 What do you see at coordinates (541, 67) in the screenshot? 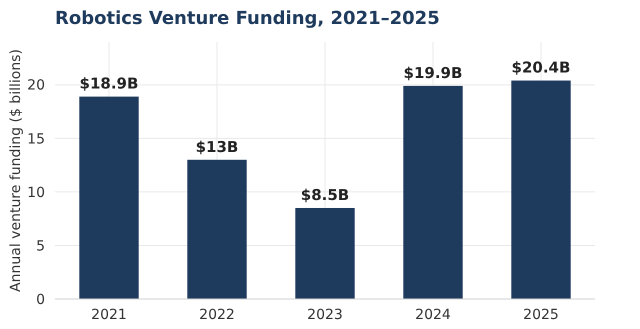
I see `data-label: $20.4B` at bounding box center [541, 67].